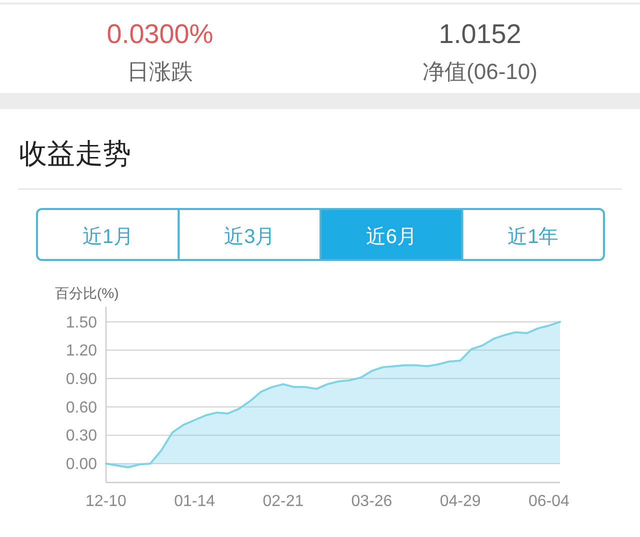 Image resolution: width=640 pixels, height=537 pixels. Describe the element at coordinates (87, 293) in the screenshot. I see `ylabel: 百分比(%)` at that location.